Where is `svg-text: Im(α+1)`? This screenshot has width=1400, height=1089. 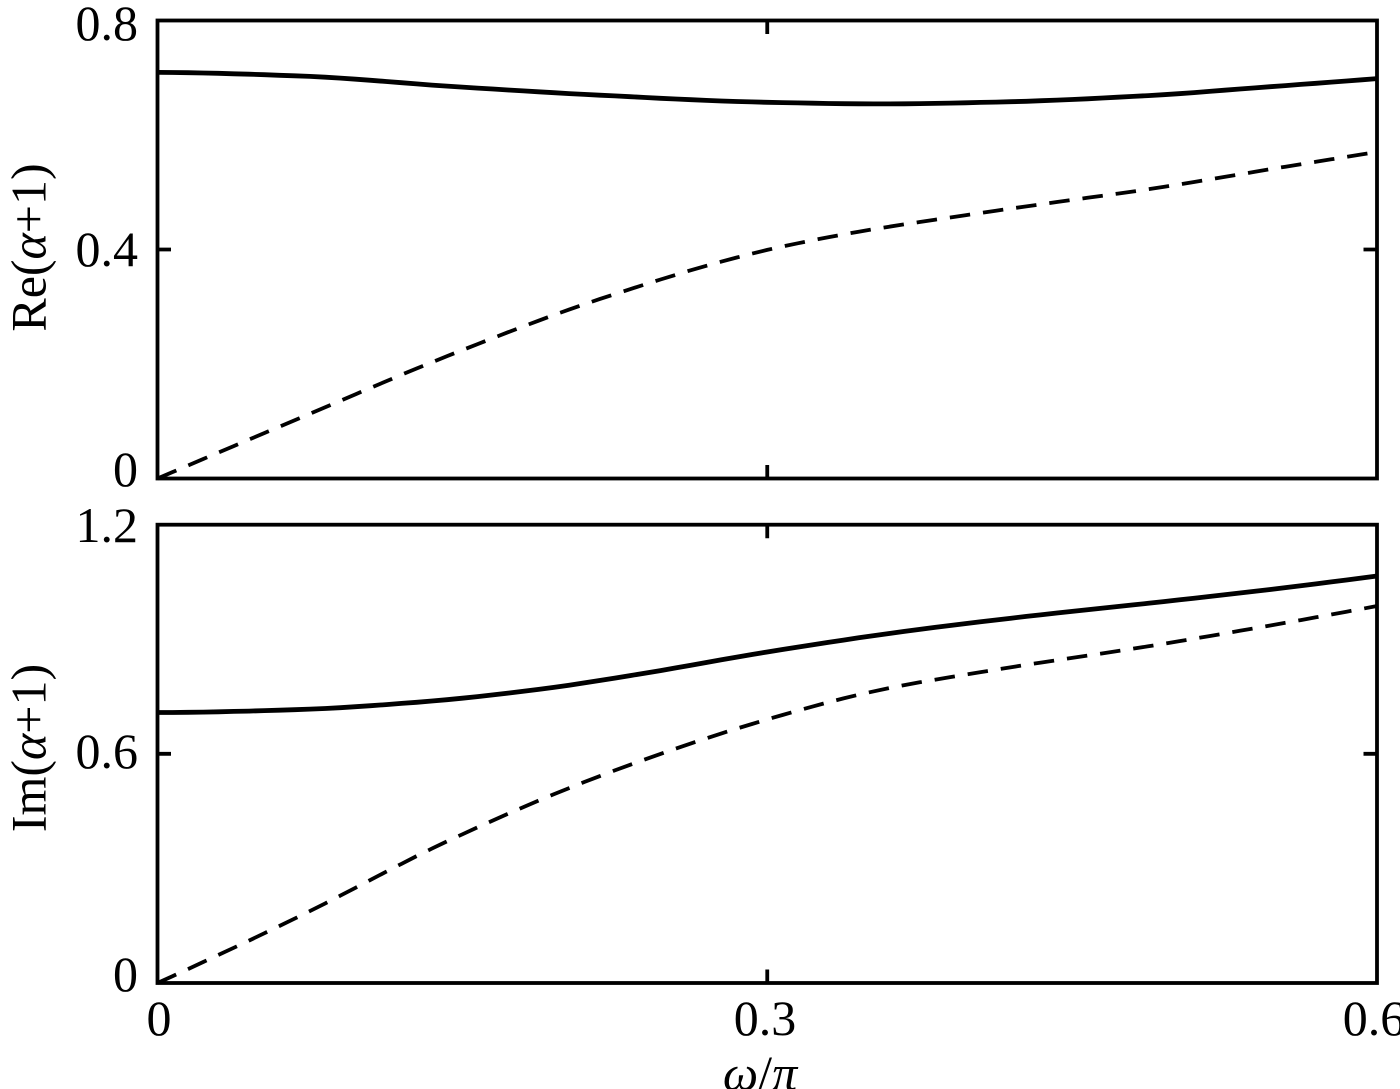 svg-text: Im(α+1) is located at coordinates (29, 748).